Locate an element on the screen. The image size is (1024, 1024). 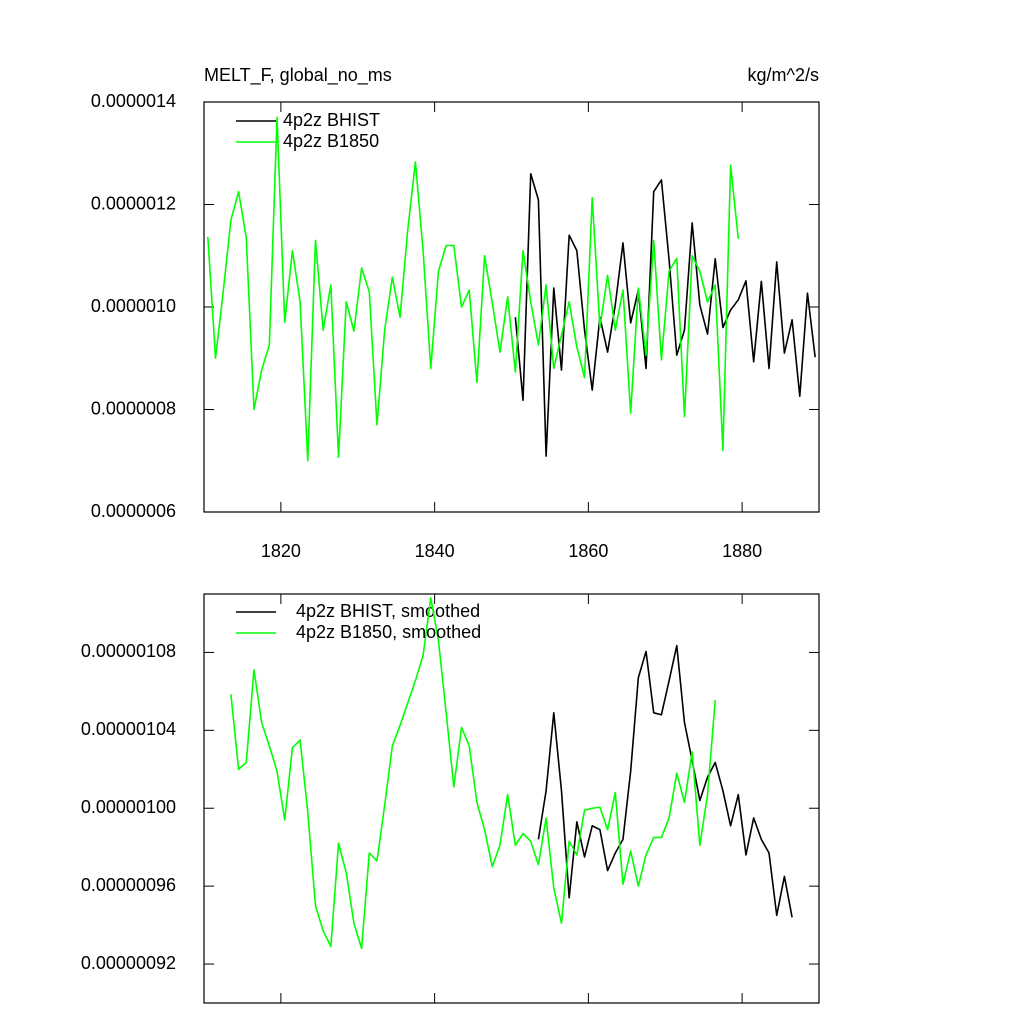
y-tick-label: 0.00000096 is located at coordinates (128, 885).